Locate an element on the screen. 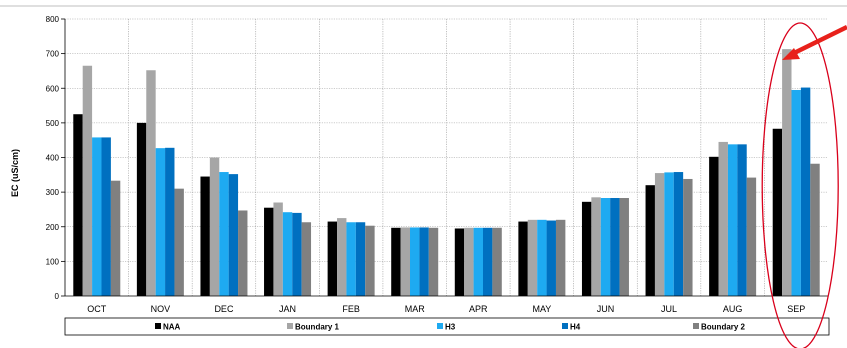 The image size is (847, 348). x-tick-label: DEC is located at coordinates (224, 309).